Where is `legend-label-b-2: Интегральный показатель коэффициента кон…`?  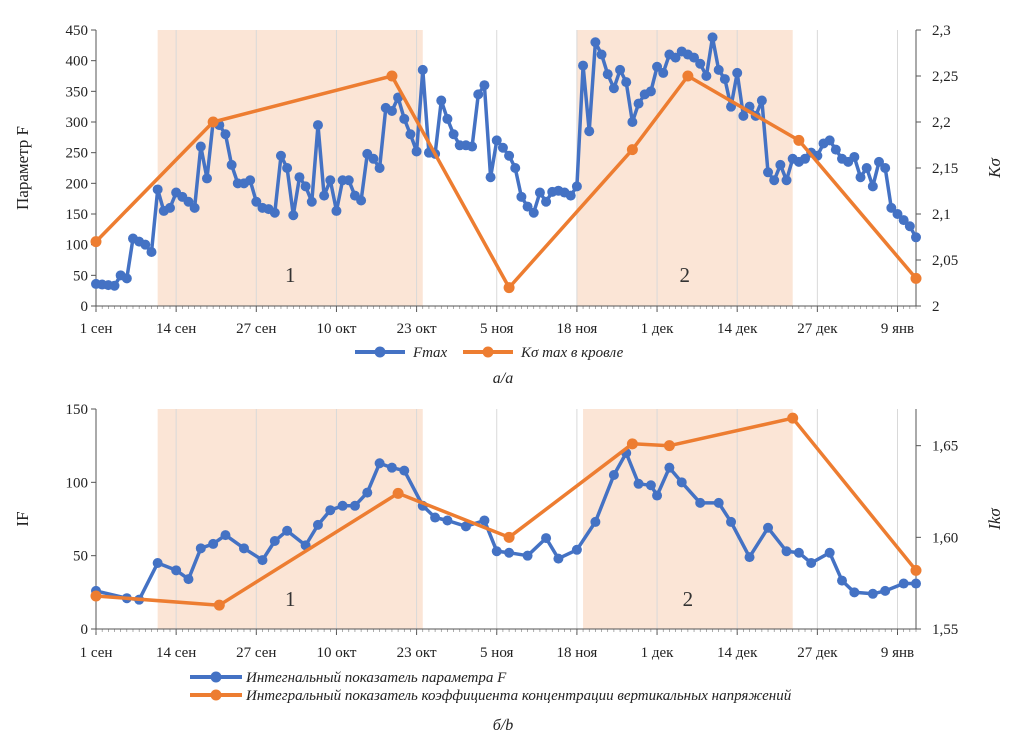
legend-label-b-2: Интегральный показатель коэффициента кон… is located at coordinates (518, 696).